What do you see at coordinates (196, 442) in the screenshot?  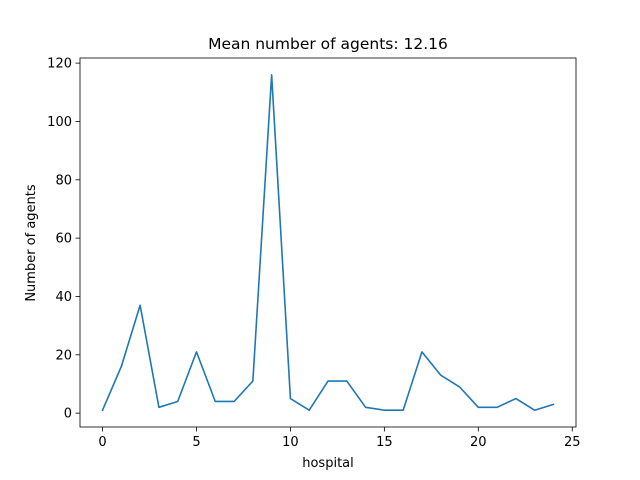 I see `x-tick-label: 5` at bounding box center [196, 442].